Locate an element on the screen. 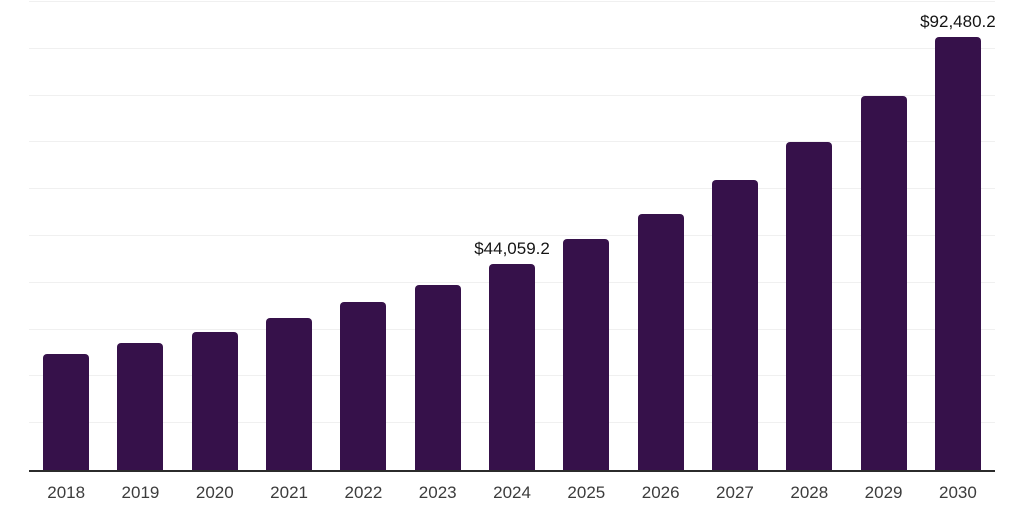 Image resolution: width=1024 pixels, height=512 pixels. bar-2028 is located at coordinates (809, 306).